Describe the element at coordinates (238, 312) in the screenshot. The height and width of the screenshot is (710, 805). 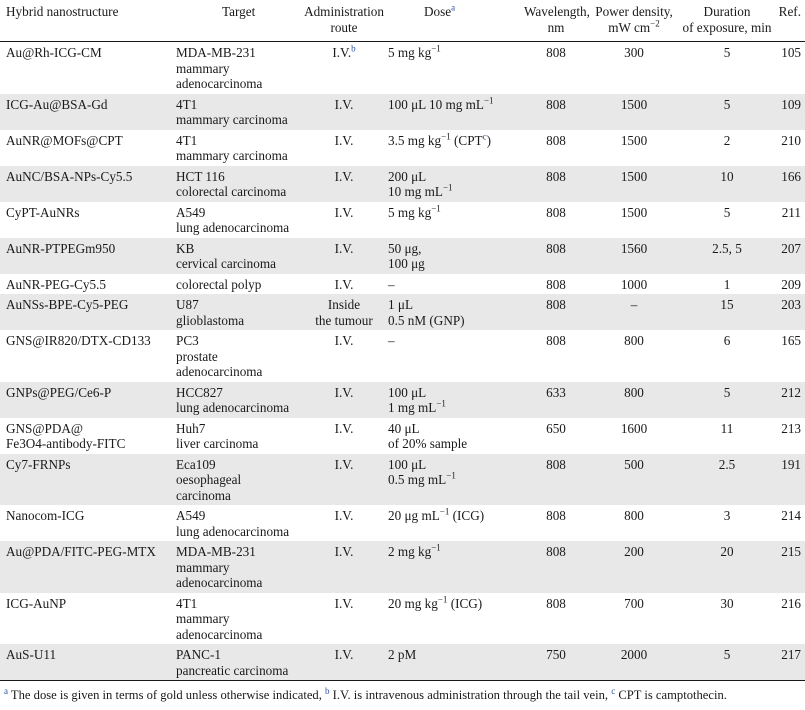
I see `cell-target: U87 glioblastoma` at that location.